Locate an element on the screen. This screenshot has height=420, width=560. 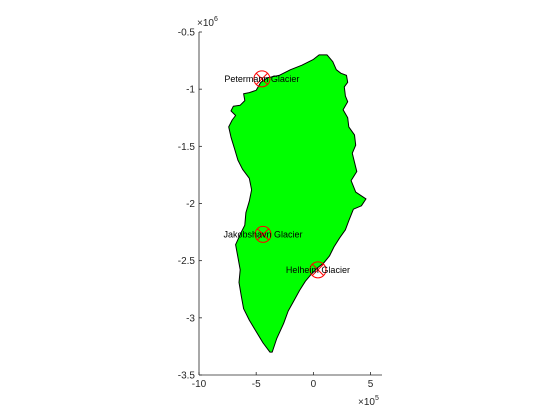
glacier-label: Petermann Glacier is located at coordinates (261, 79).